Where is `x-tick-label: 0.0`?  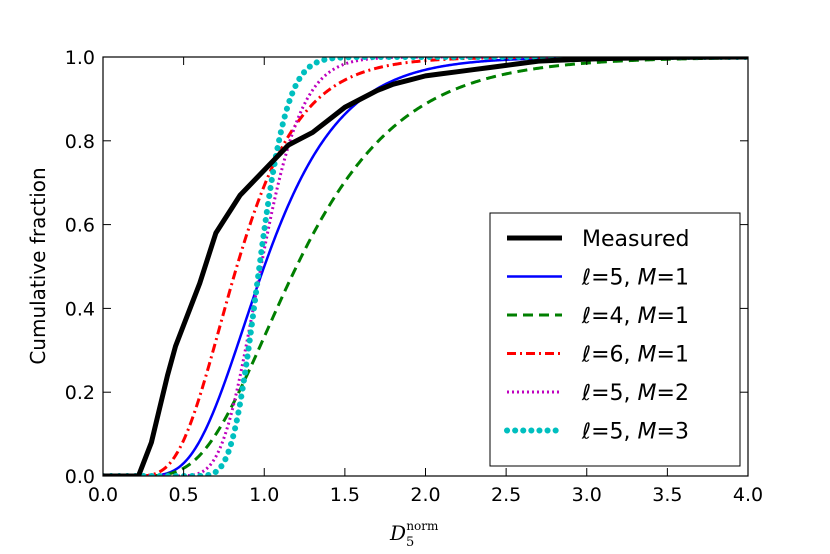 x-tick-label: 0.0 is located at coordinates (103, 495).